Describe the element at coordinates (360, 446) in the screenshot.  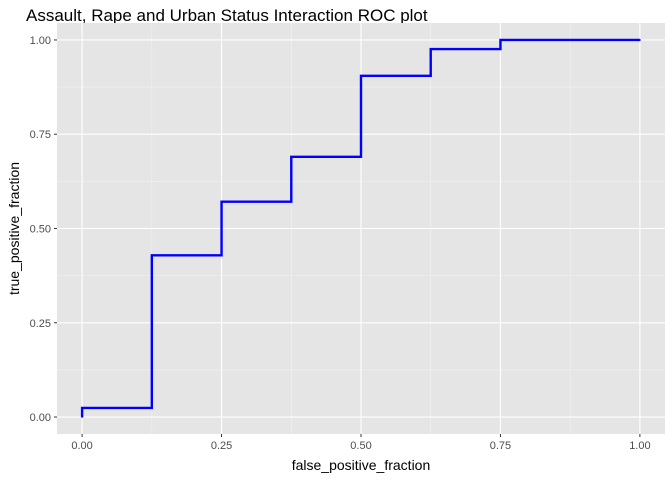
I see `x-tick-label: 0.50` at that location.